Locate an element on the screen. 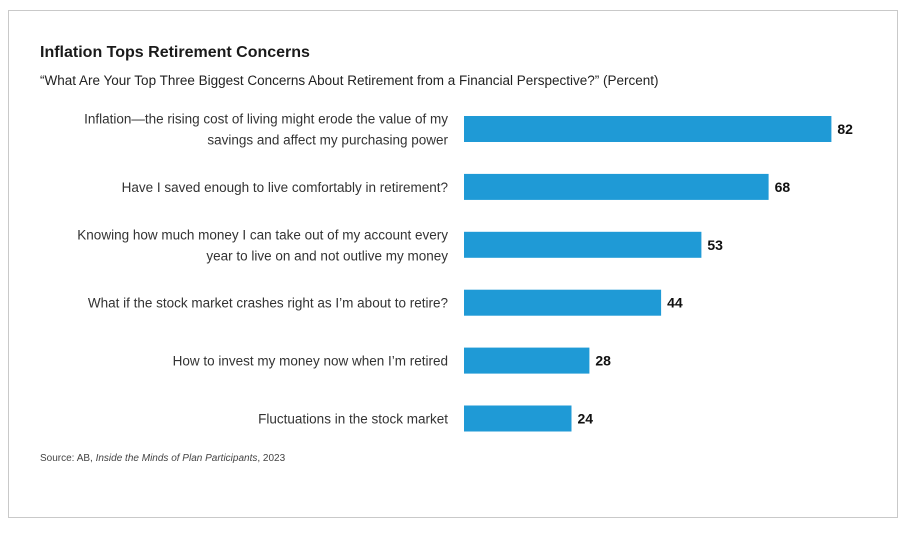  category-label-1-line-2: savings and affect my purchasing power is located at coordinates (327, 140).